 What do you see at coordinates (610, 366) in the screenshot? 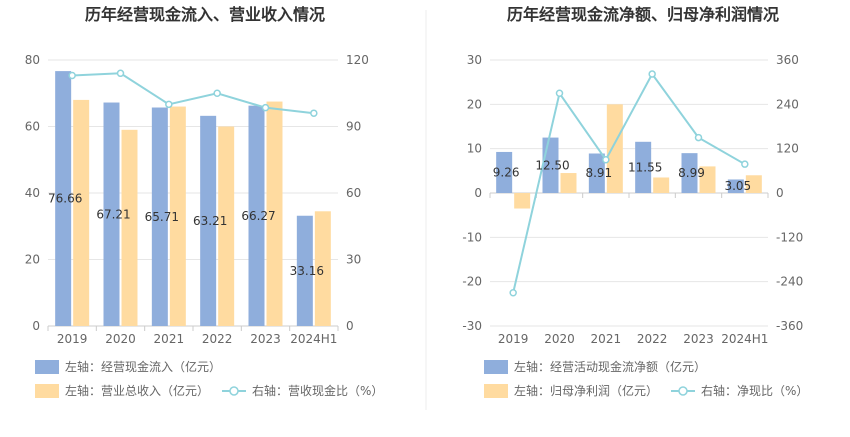
I see `legend-label: 左轴：经营活动现金流净额（亿元）` at bounding box center [610, 366].